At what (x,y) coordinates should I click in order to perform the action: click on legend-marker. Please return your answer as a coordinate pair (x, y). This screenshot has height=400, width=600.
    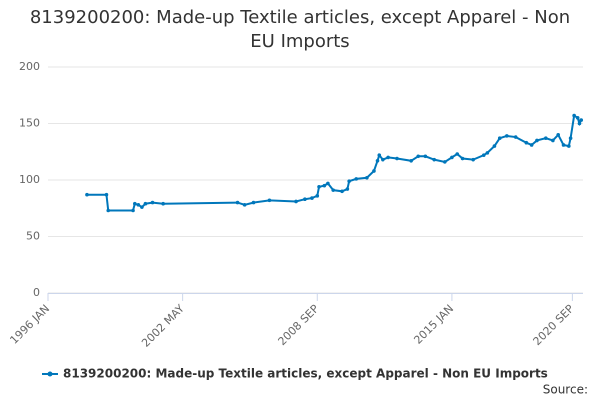
    Looking at the image, I should click on (50, 374).